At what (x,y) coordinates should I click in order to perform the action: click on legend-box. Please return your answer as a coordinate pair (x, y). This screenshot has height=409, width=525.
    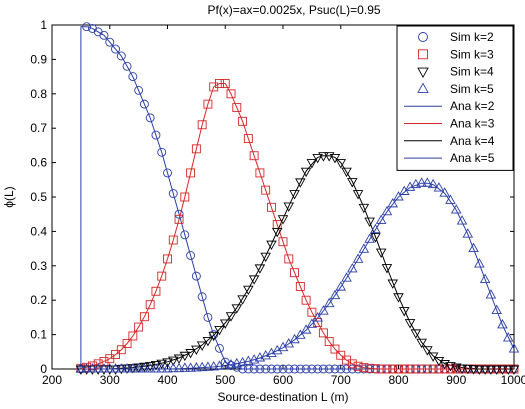
    Looking at the image, I should click on (455, 98).